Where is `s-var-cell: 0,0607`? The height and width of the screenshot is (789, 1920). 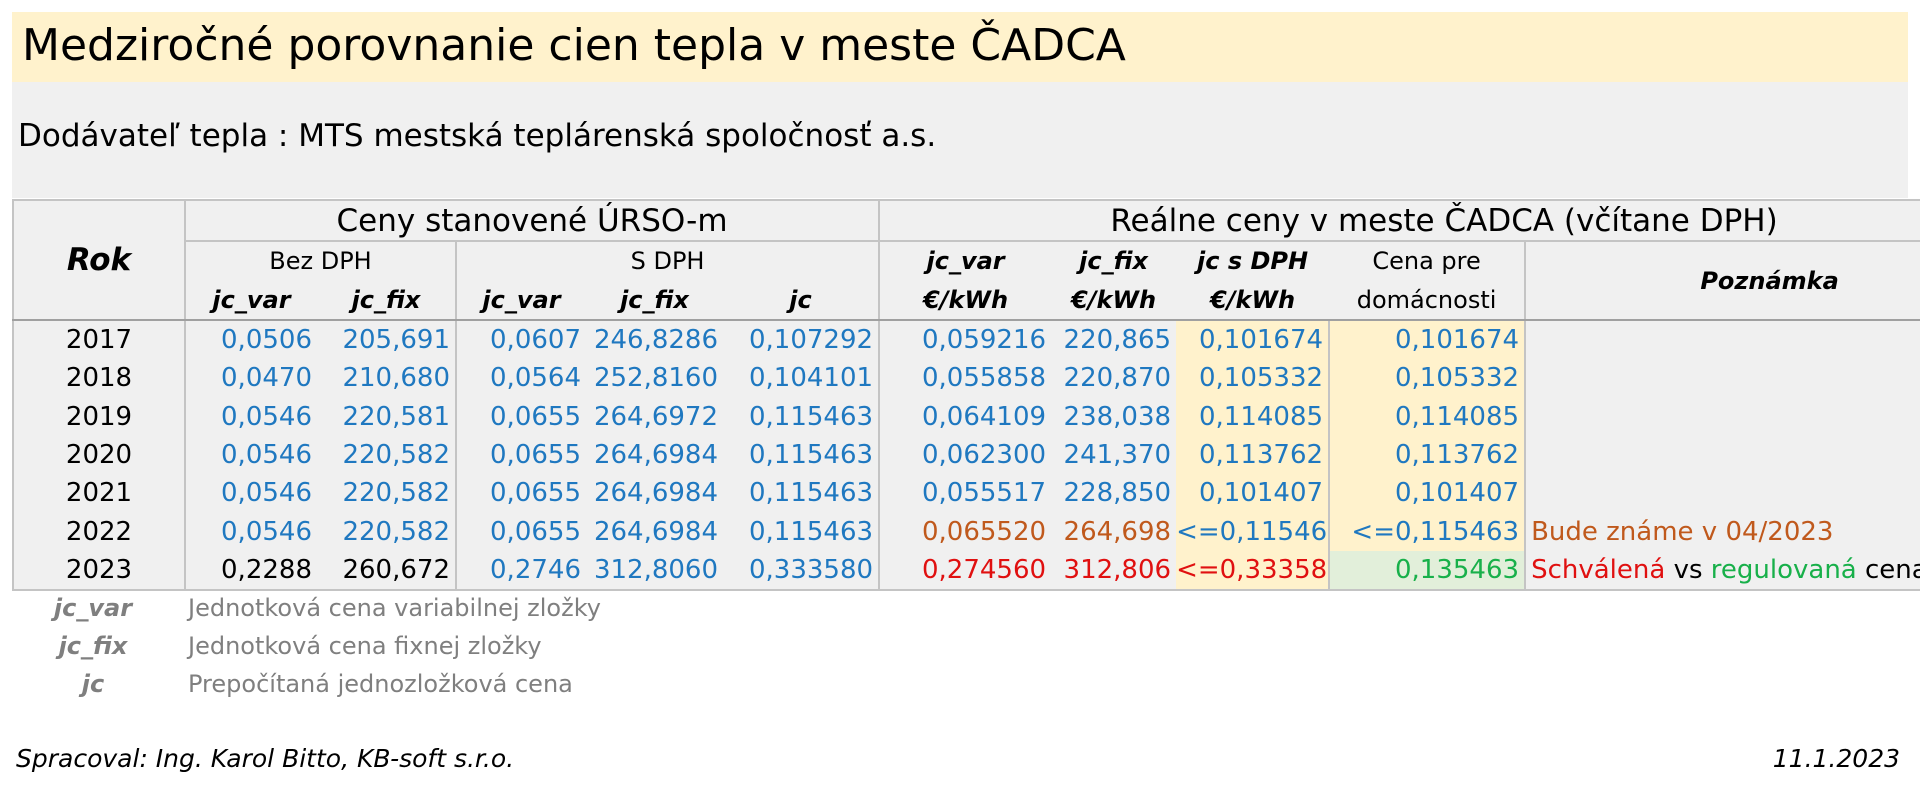
s-var-cell: 0,0607 is located at coordinates (535, 340).